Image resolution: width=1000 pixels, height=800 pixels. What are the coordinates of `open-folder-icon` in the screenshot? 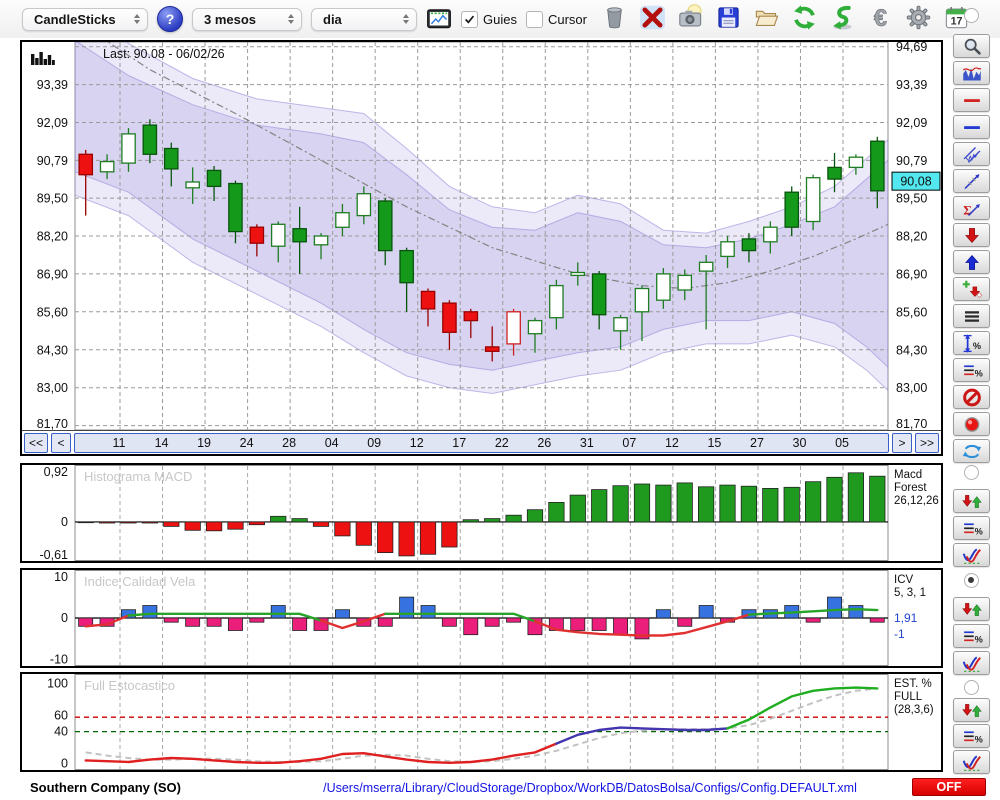 It's located at (766, 19).